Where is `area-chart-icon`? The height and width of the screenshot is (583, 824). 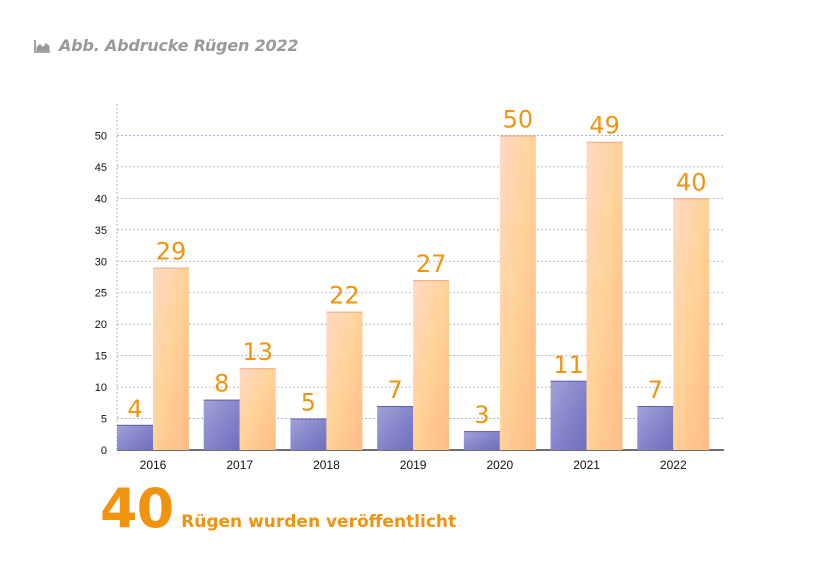 area-chart-icon is located at coordinates (42, 46).